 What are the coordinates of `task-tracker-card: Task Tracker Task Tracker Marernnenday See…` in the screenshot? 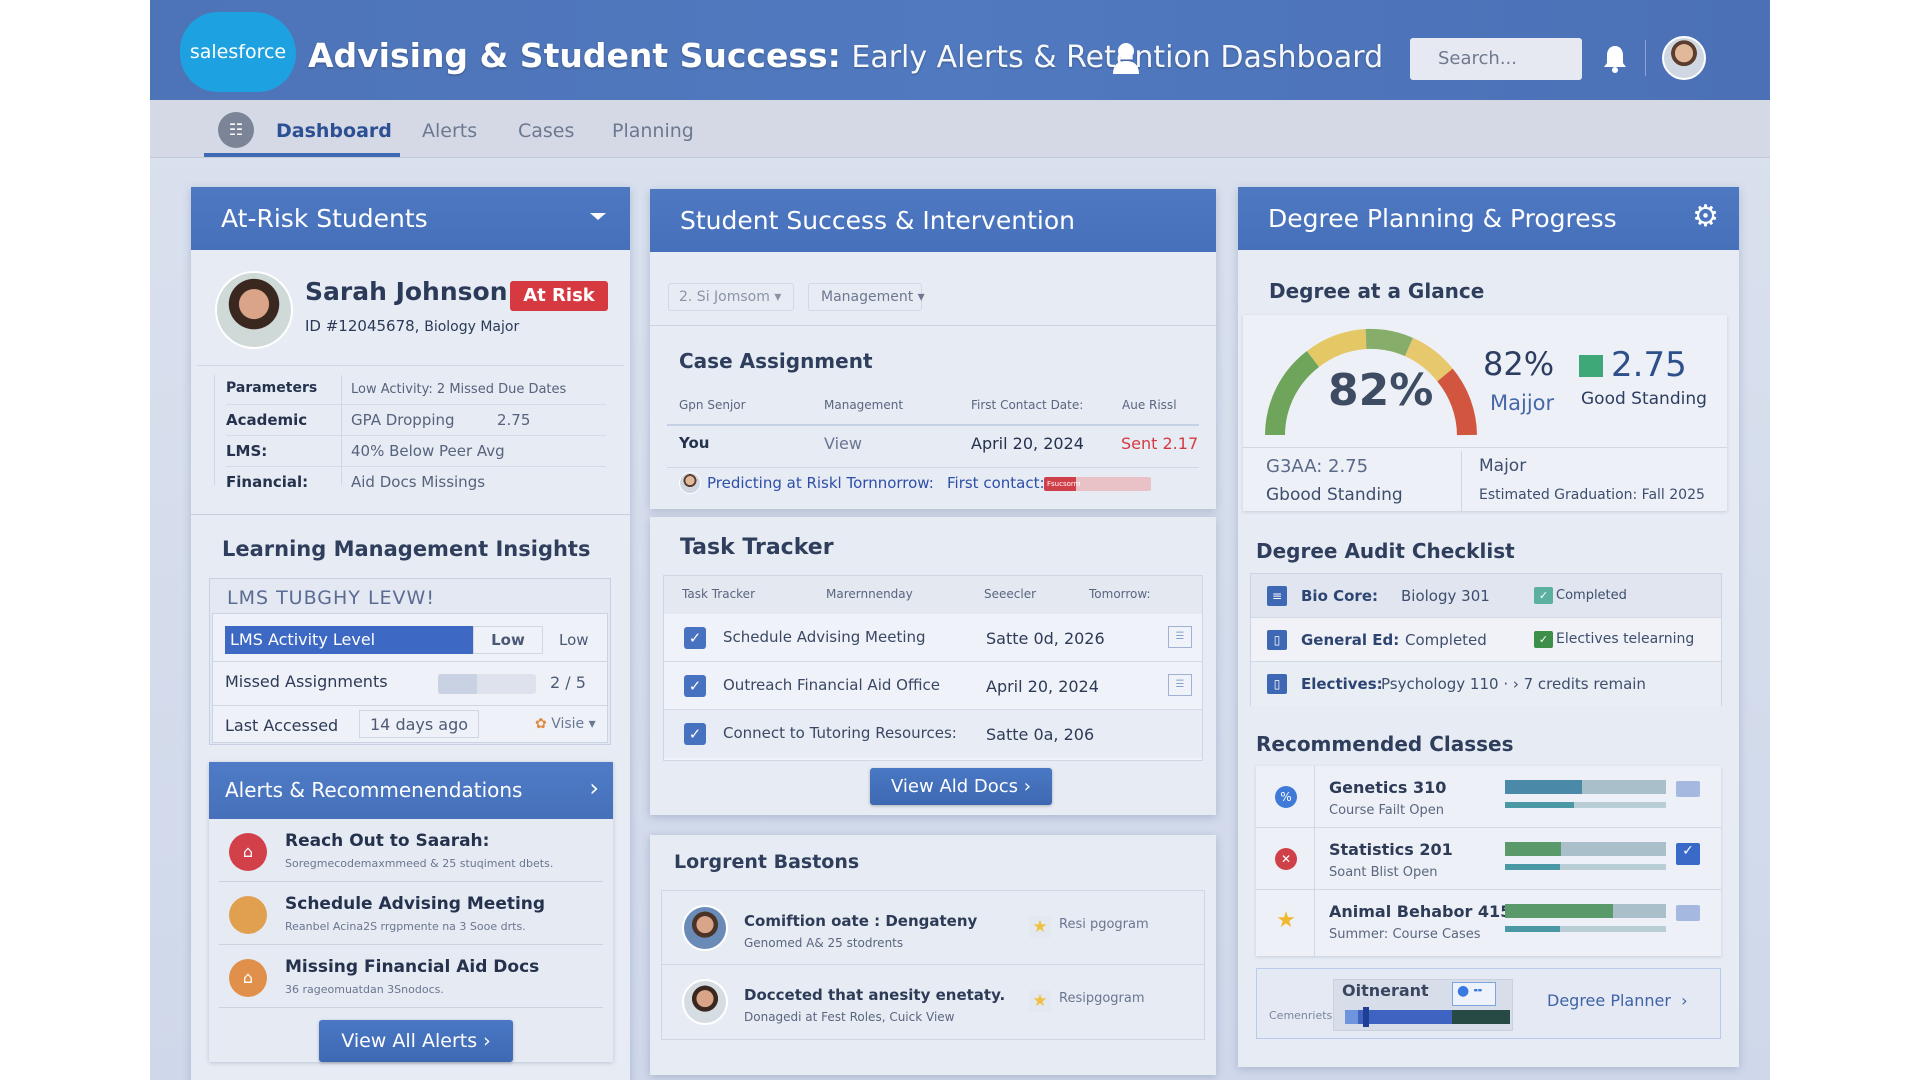 It's located at (933, 666).